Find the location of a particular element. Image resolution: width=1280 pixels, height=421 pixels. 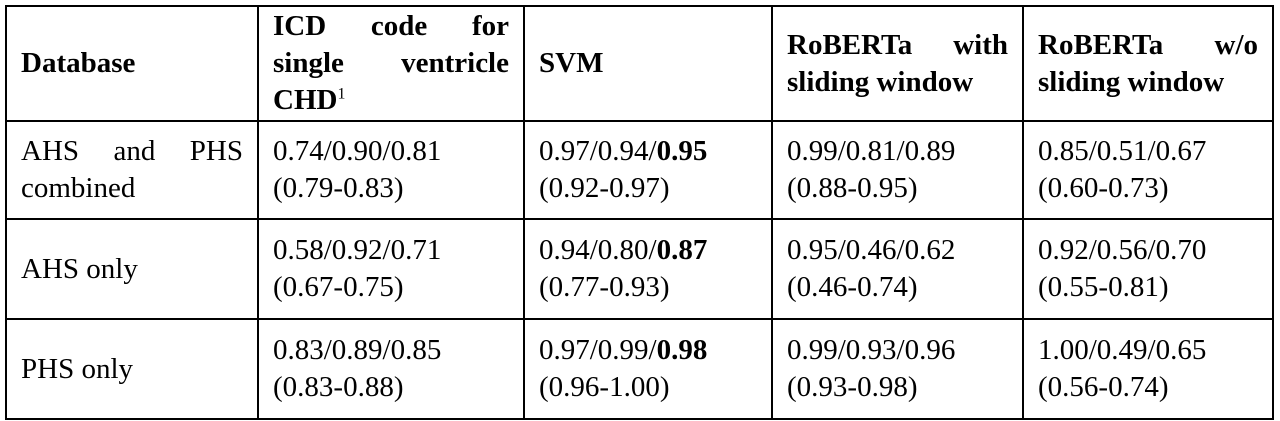

confidence-interval: (0.77-0.93) is located at coordinates (604, 287).